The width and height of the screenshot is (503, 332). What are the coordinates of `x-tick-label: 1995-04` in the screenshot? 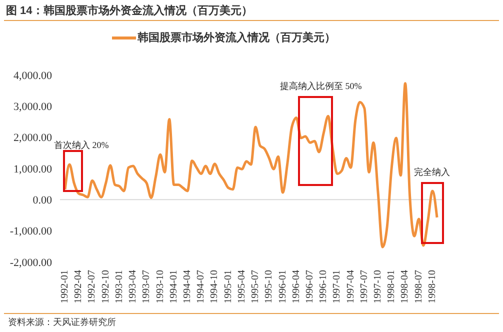 It's located at (242, 287).